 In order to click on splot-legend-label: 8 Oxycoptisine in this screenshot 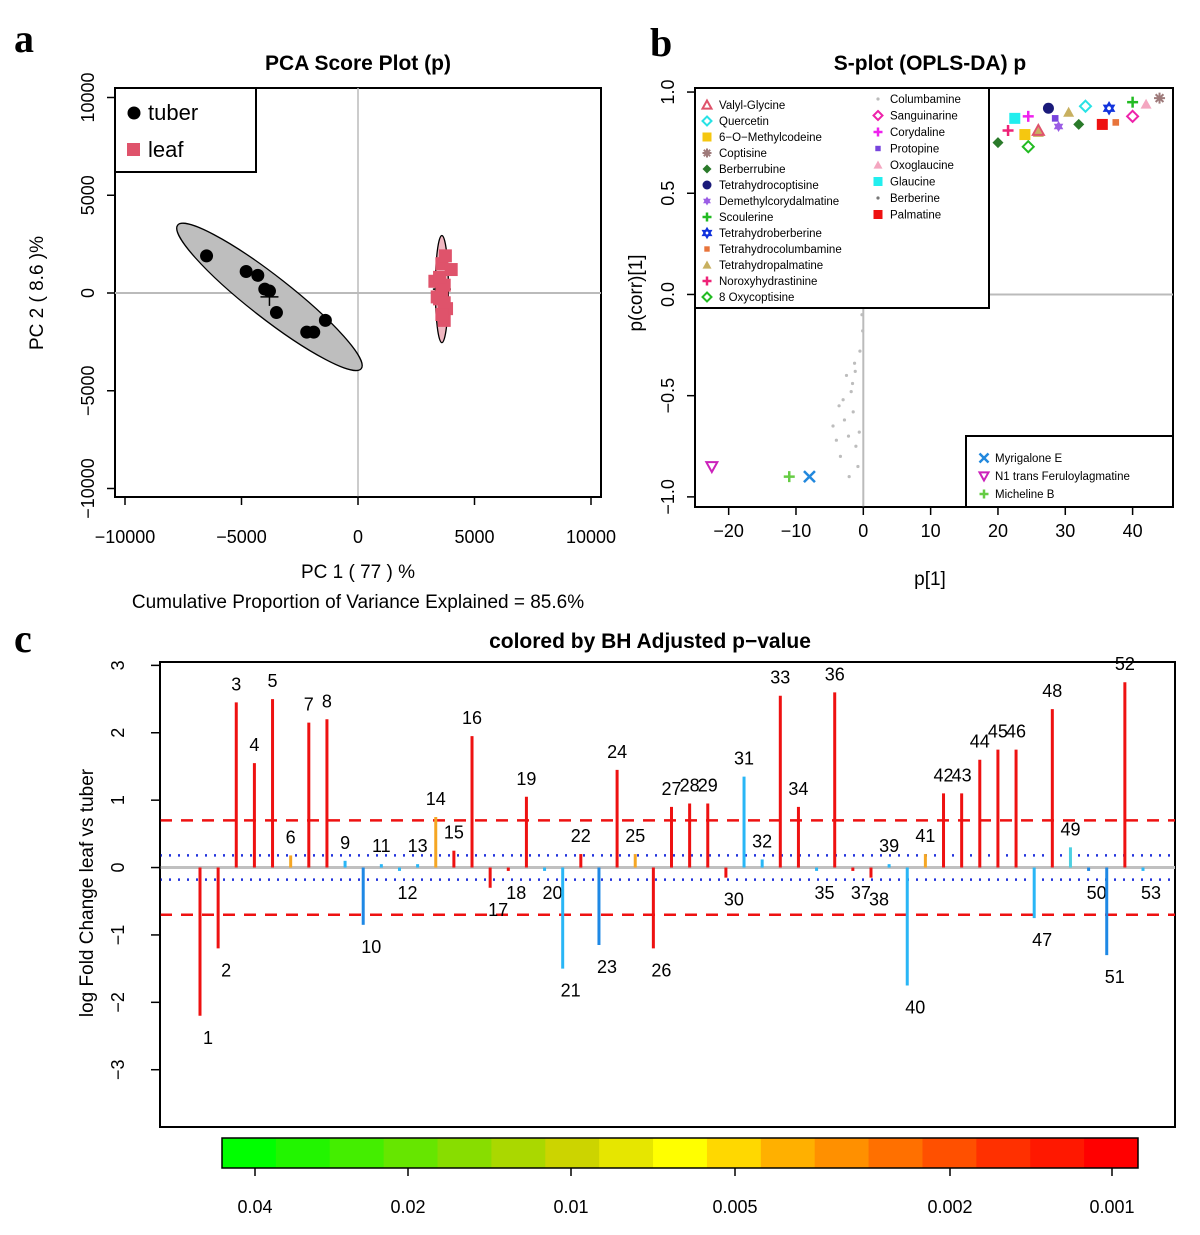, I will do `click(756, 298)`.